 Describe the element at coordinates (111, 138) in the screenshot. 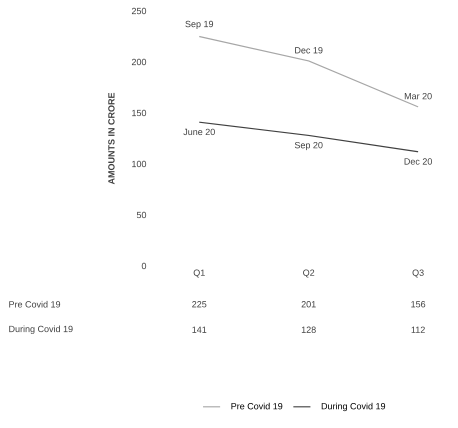

I see `y-axis-title: AMOUNTS IN CRORE` at that location.